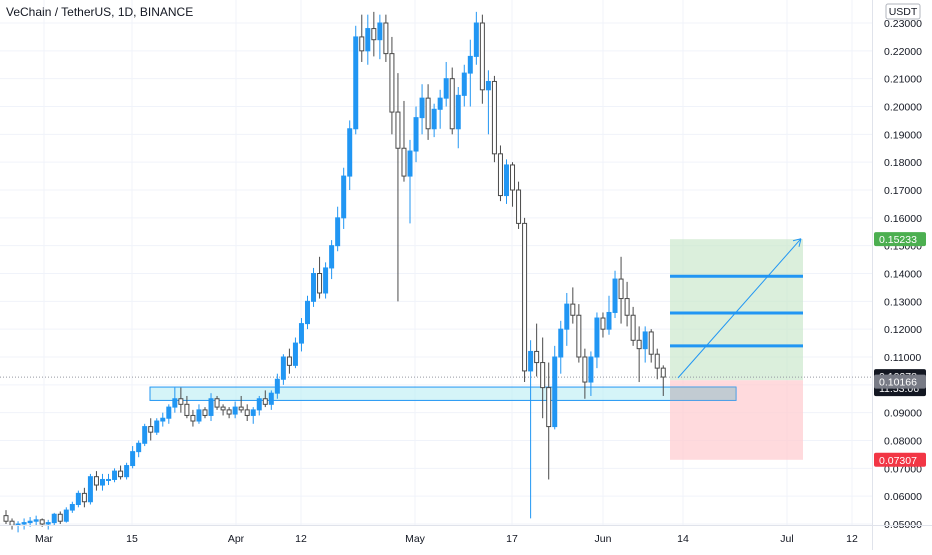 This screenshot has width=932, height=555. Describe the element at coordinates (100, 12) in the screenshot. I see `chart-title: VeChain / TetherUS, 1D, BINANCE` at that location.